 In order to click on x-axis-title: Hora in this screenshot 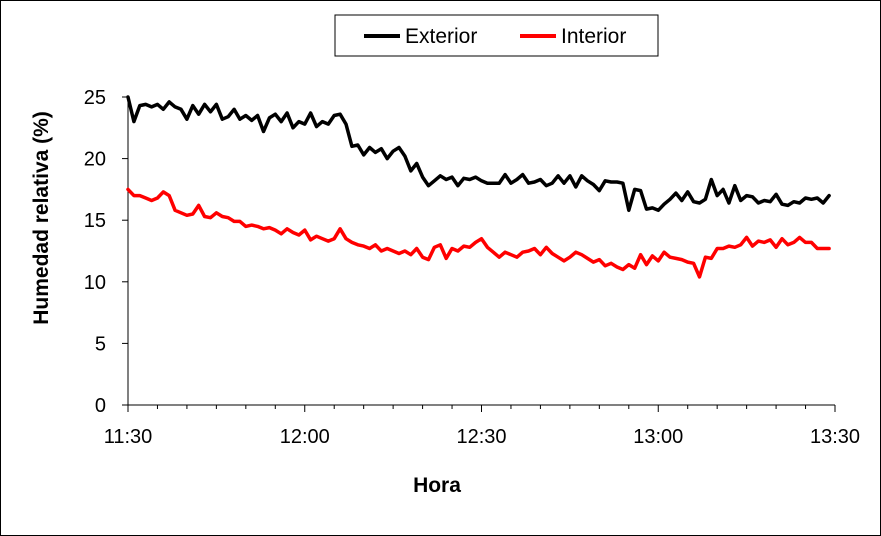, I will do `click(437, 485)`.